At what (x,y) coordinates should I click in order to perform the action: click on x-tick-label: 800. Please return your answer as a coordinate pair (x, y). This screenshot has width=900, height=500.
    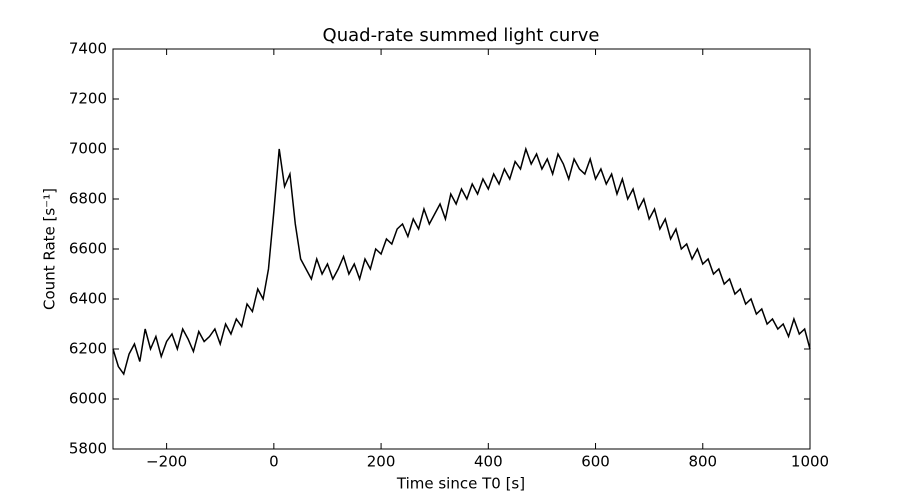
    Looking at the image, I should click on (702, 462).